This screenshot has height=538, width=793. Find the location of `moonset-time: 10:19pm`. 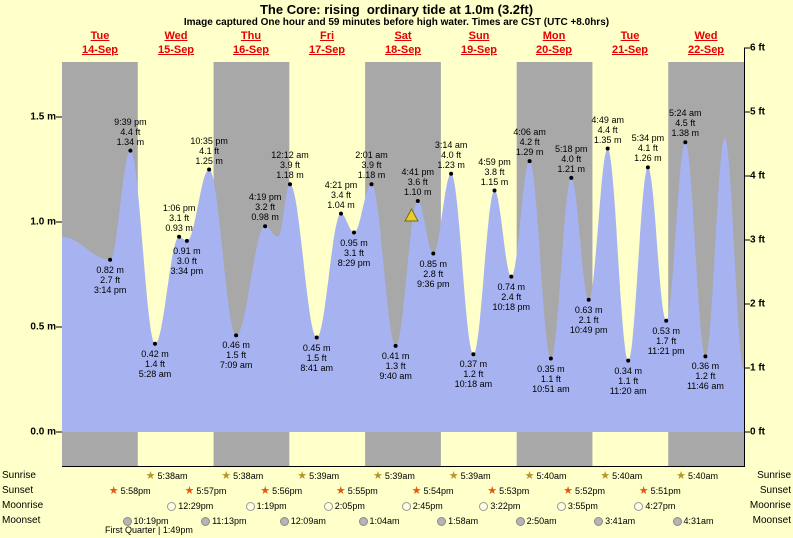

moonset-time: 10:19pm is located at coordinates (151, 521).